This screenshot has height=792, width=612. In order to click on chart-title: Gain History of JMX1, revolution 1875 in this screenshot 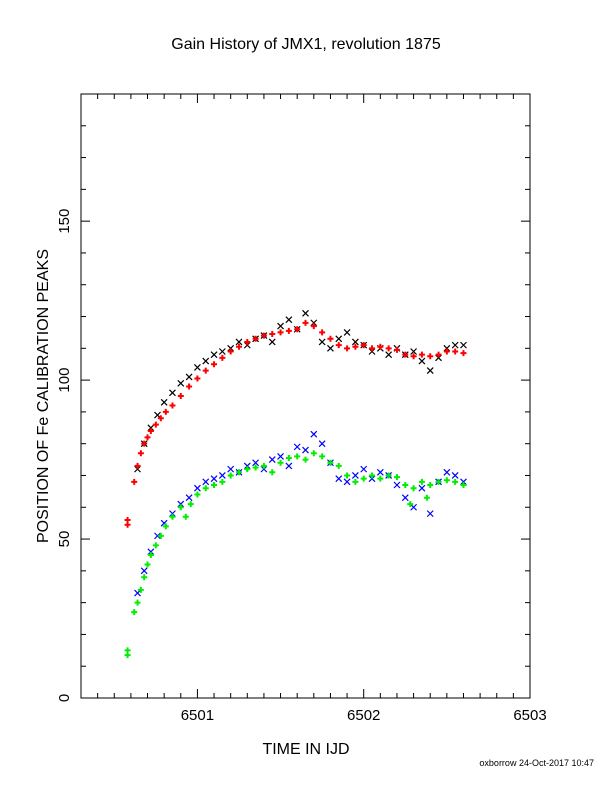, I will do `click(306, 44)`.